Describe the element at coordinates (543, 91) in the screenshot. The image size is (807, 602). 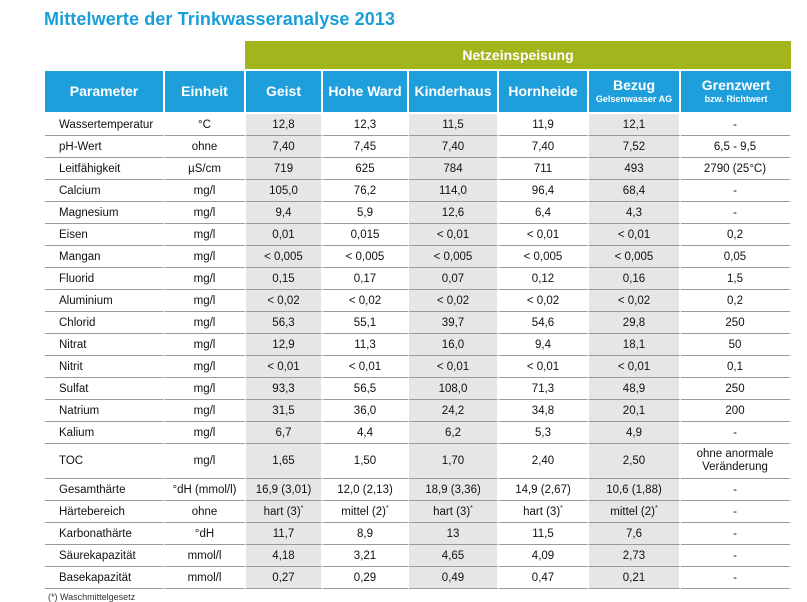
I see `column-header-label: Hornheide` at that location.